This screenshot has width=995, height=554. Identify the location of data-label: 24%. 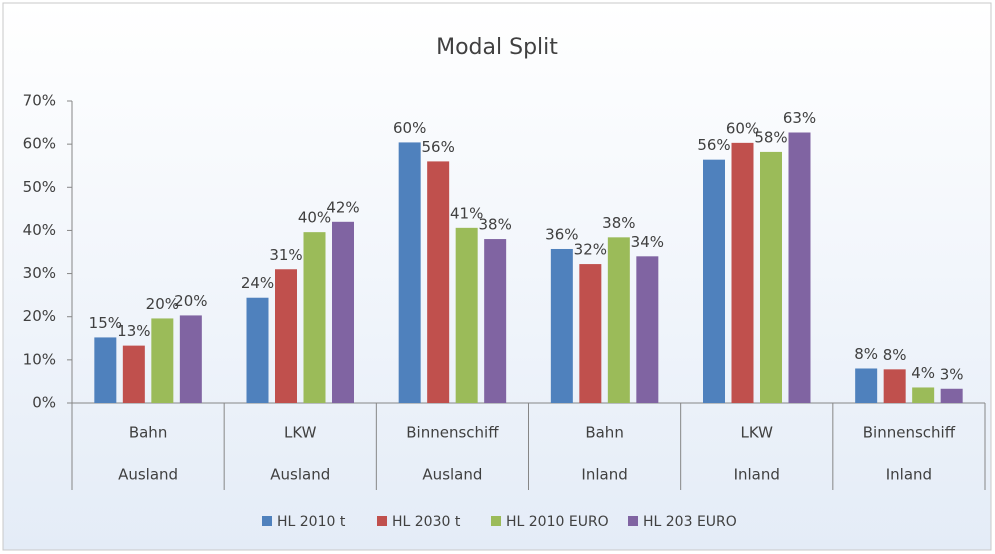
(257, 283).